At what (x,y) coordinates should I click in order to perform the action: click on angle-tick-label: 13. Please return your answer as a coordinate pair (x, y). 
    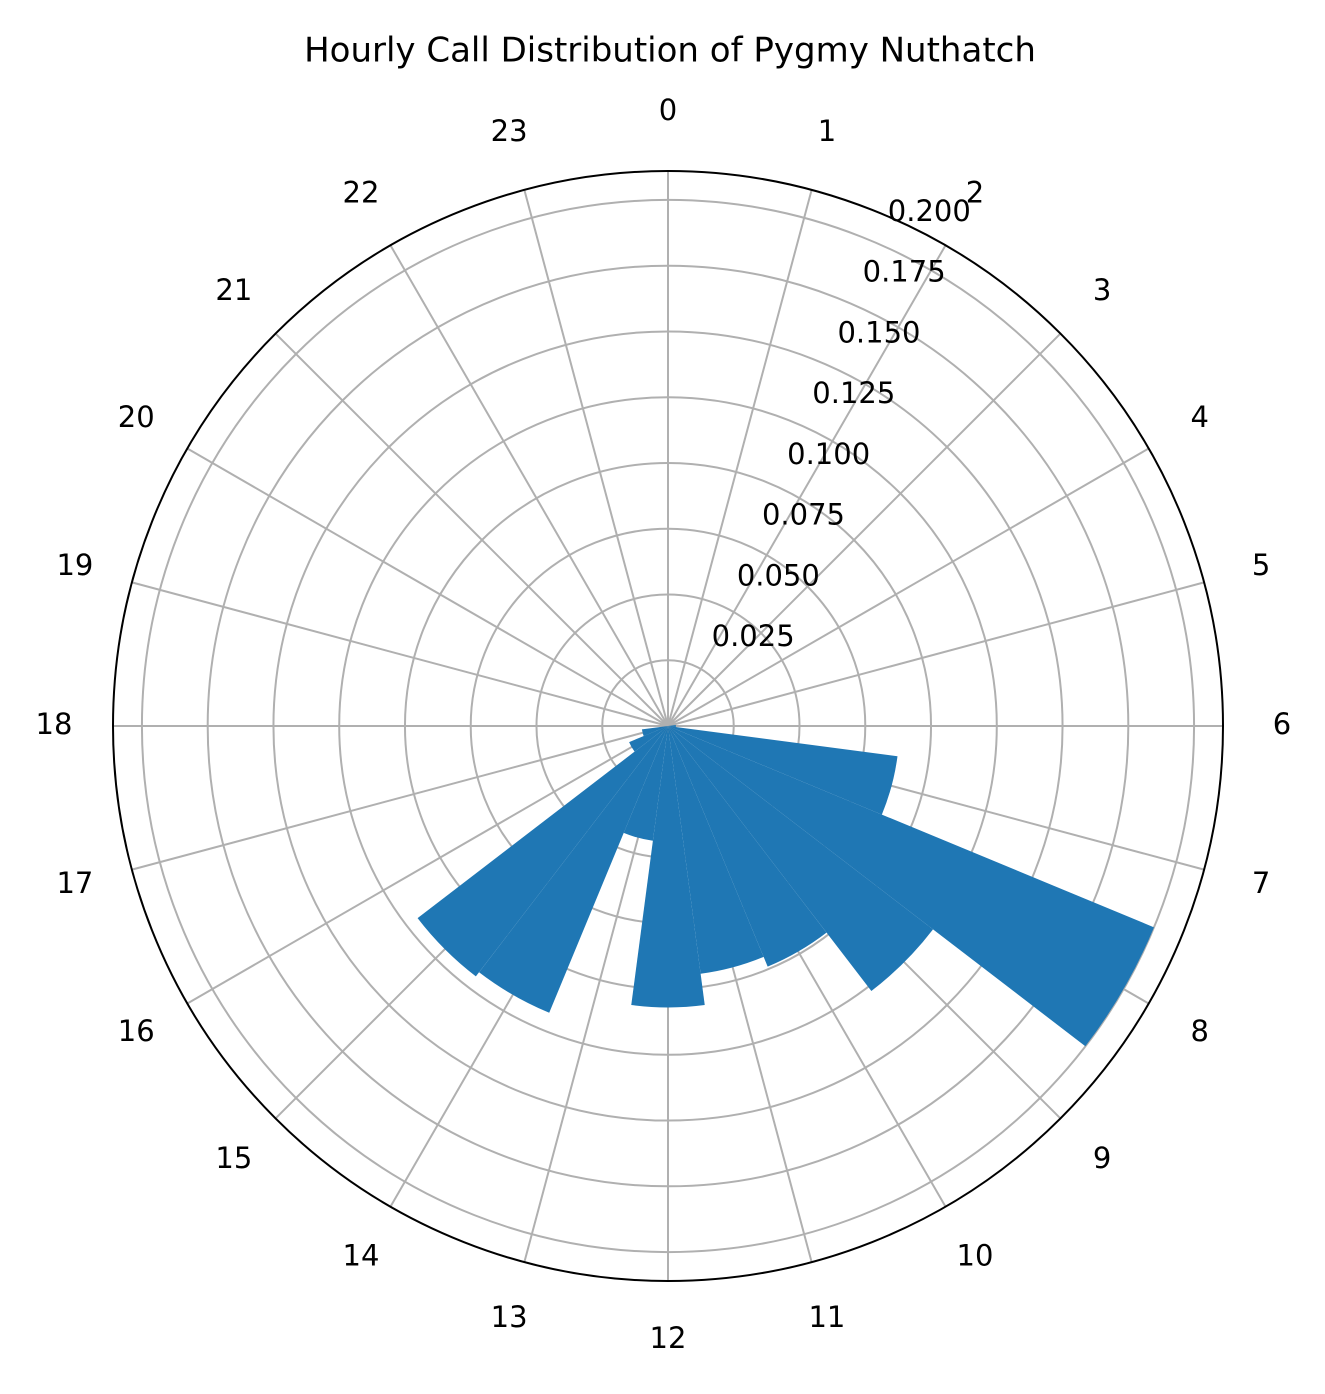
    Looking at the image, I should click on (509, 1317).